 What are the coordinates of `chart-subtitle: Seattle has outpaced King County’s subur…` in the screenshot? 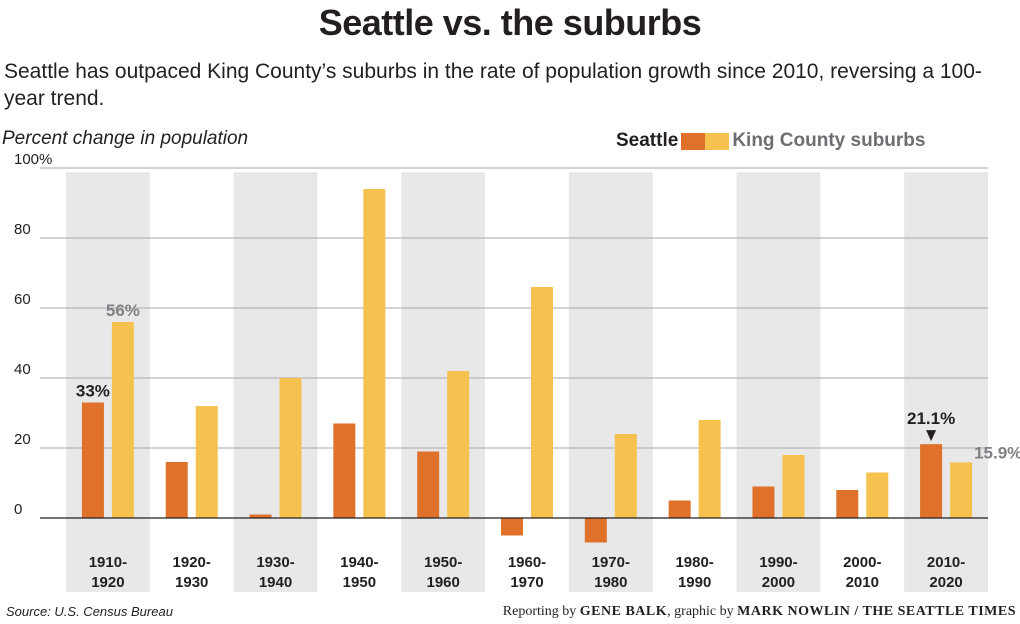 It's located at (493, 85).